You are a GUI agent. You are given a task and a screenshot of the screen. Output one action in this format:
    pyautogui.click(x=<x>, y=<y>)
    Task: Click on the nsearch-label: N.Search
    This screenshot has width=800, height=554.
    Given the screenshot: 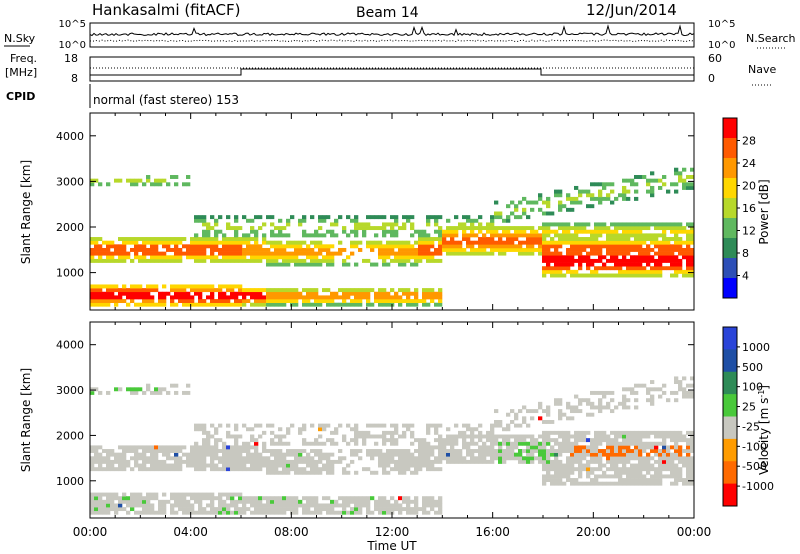 What is the action you would take?
    pyautogui.click(x=771, y=38)
    